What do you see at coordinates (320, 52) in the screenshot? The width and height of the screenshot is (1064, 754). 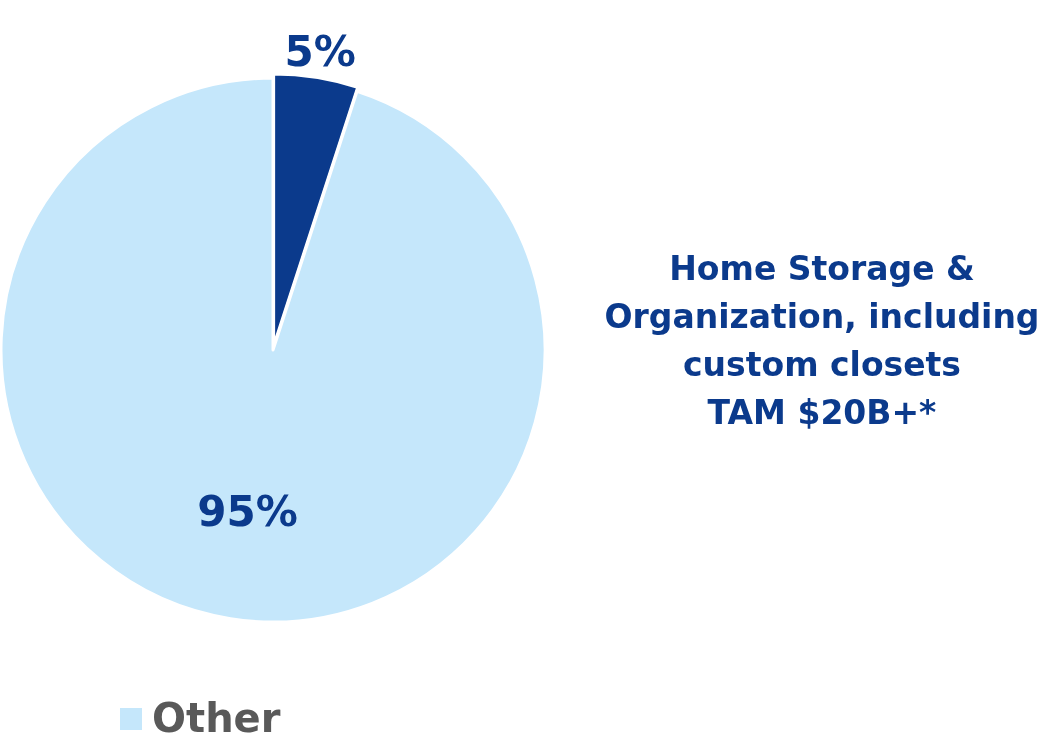 I see `data-label: 5%` at bounding box center [320, 52].